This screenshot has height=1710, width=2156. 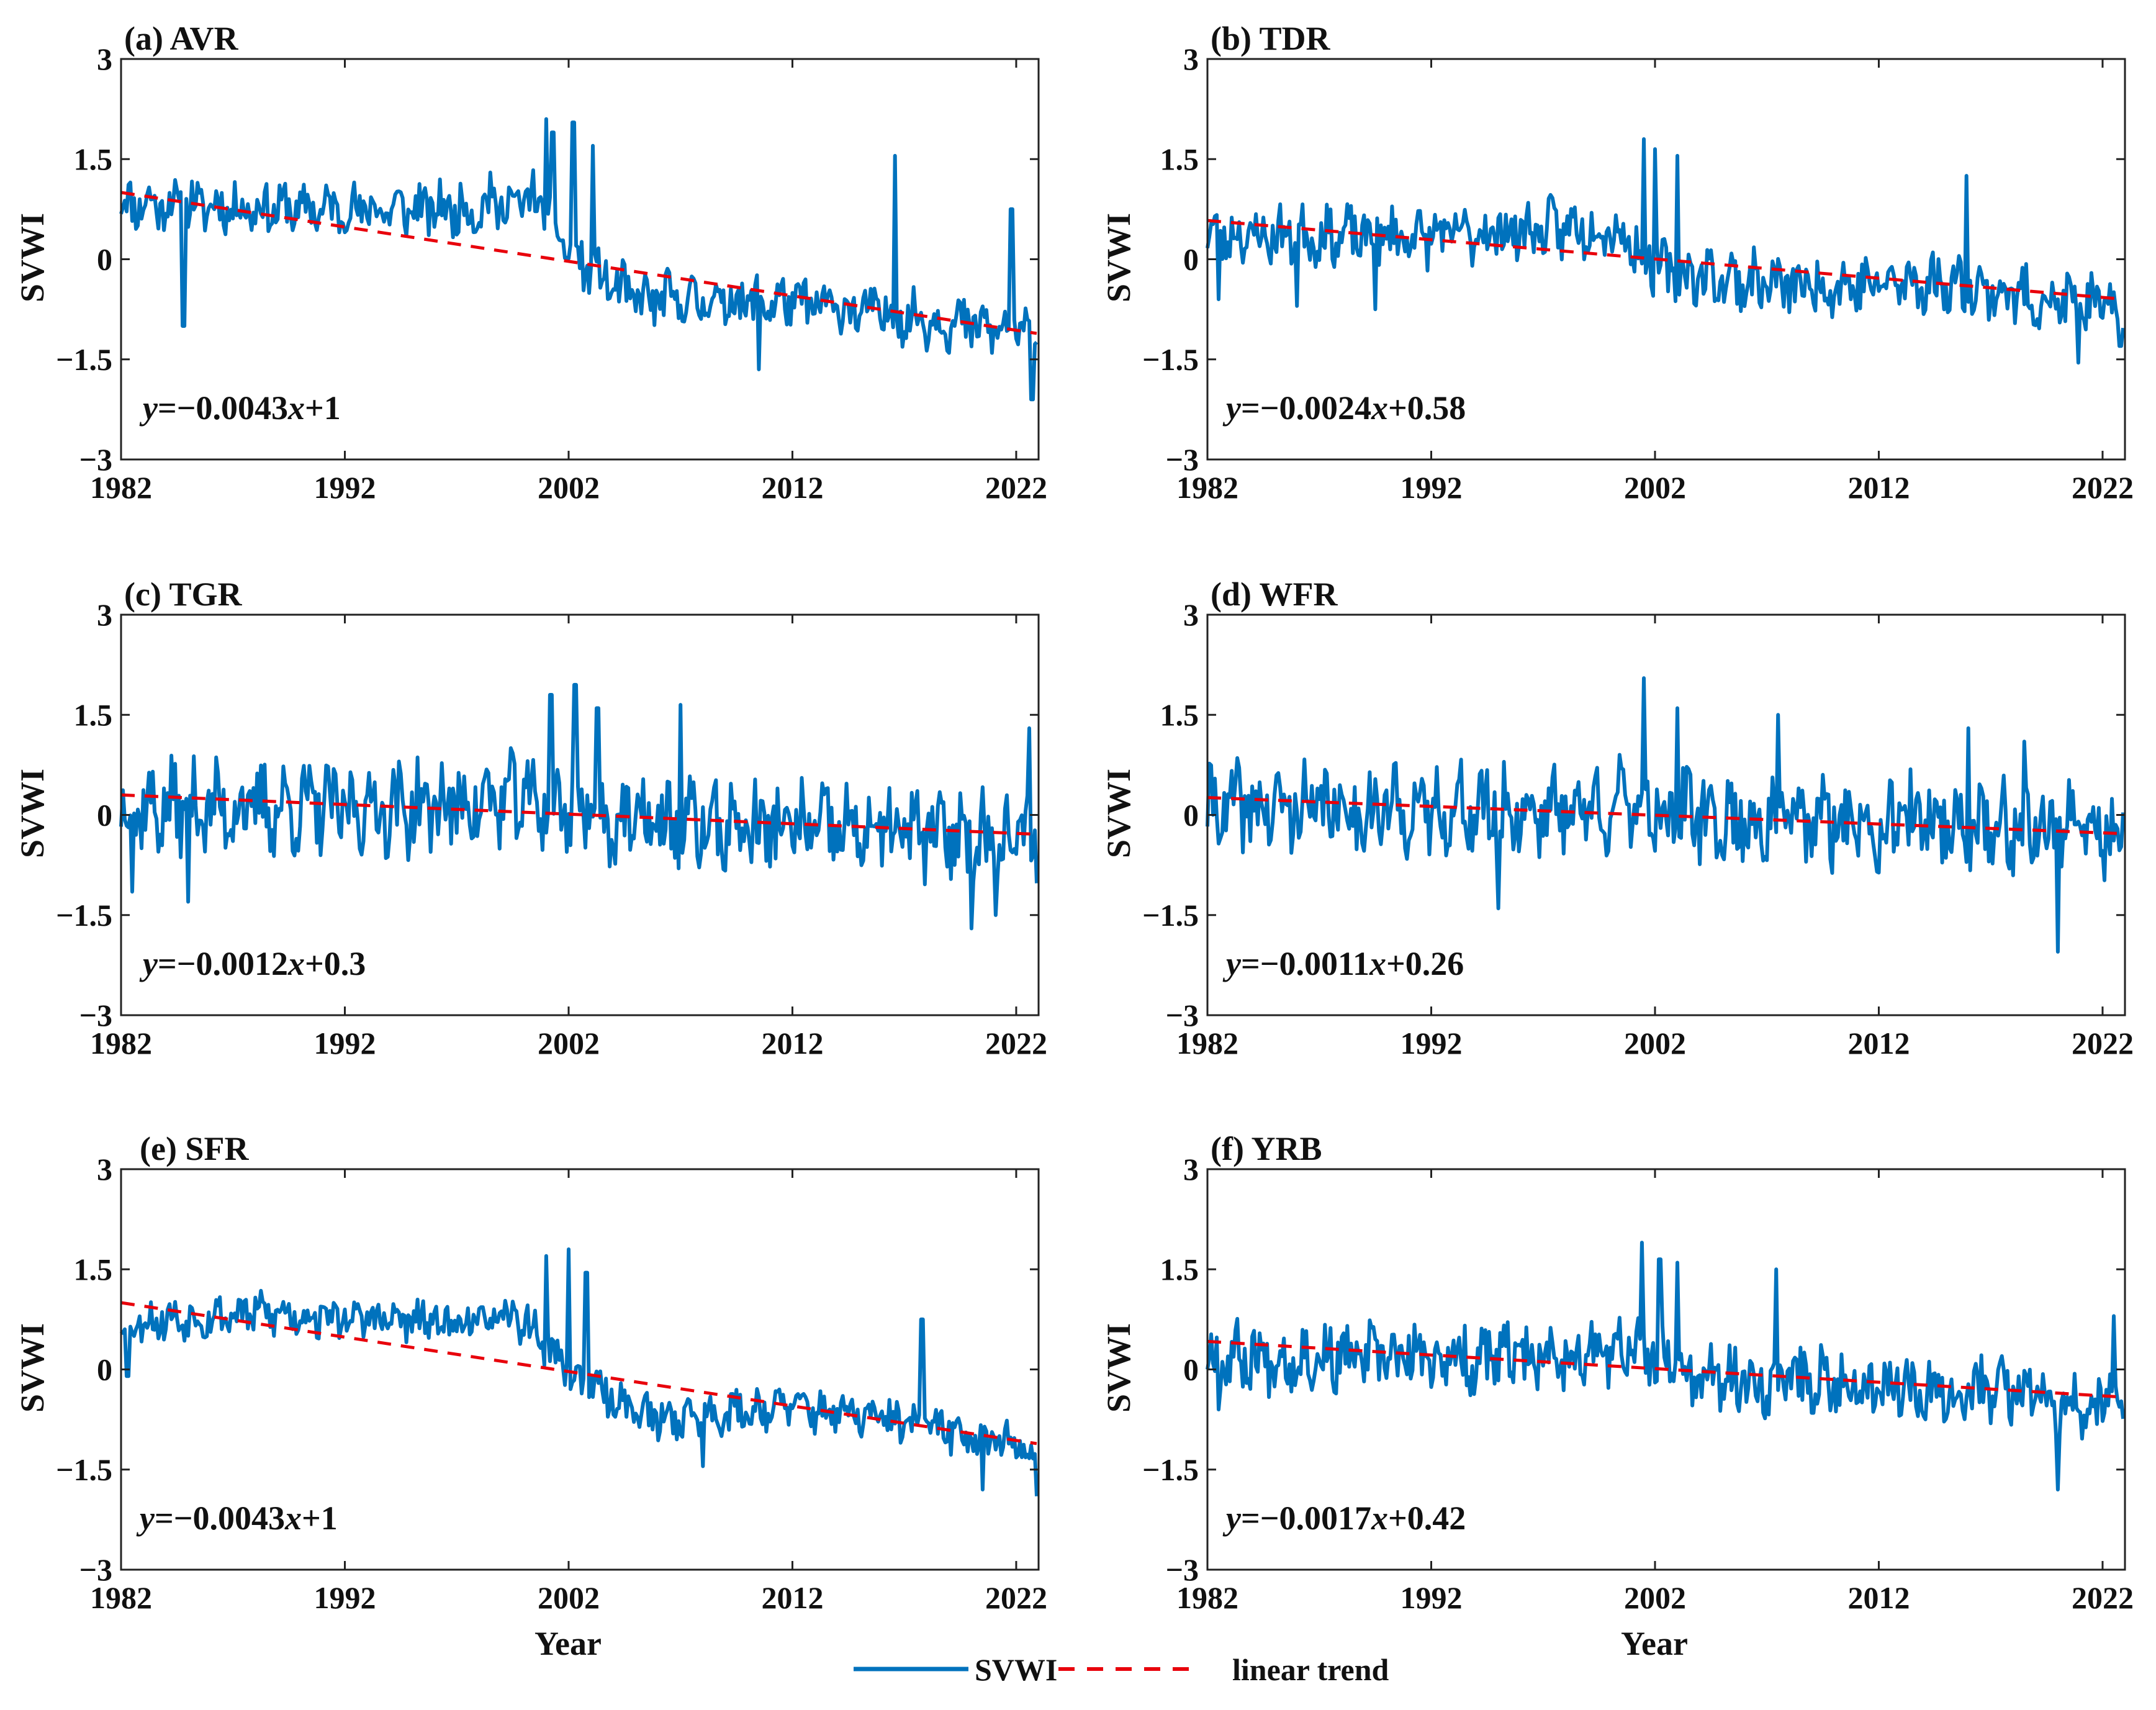 I want to click on panel-title: (e) SFR, so click(x=194, y=1148).